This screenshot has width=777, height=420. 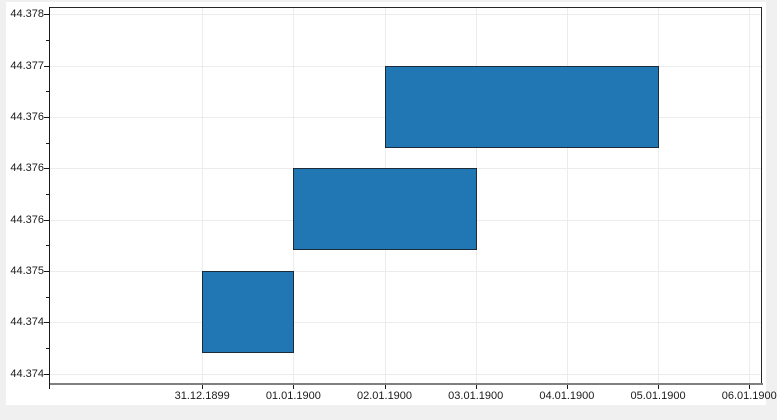 I want to click on x-tick-label: 01.01.1900, so click(x=293, y=396).